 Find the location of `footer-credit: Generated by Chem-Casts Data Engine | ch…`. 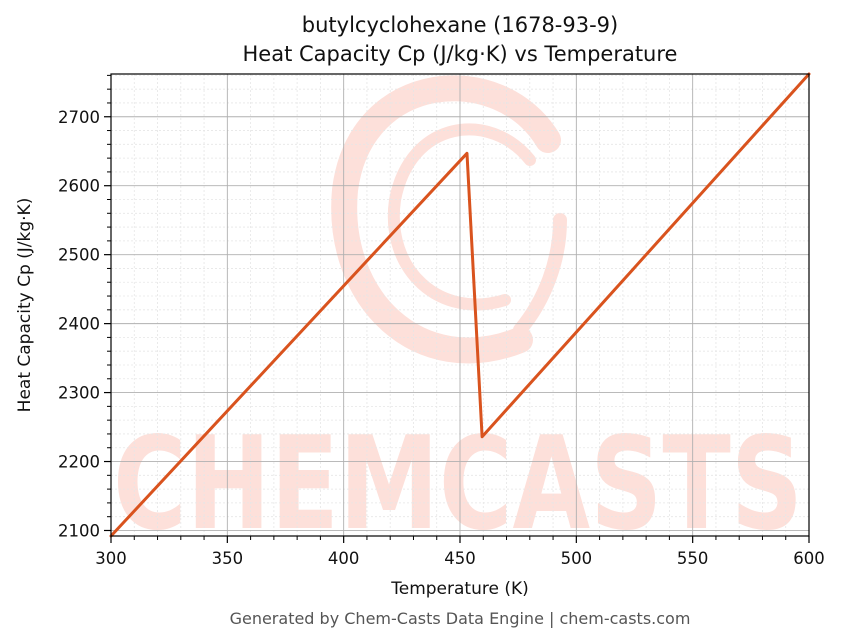

footer-credit: Generated by Chem-Casts Data Engine | ch… is located at coordinates (460, 618).